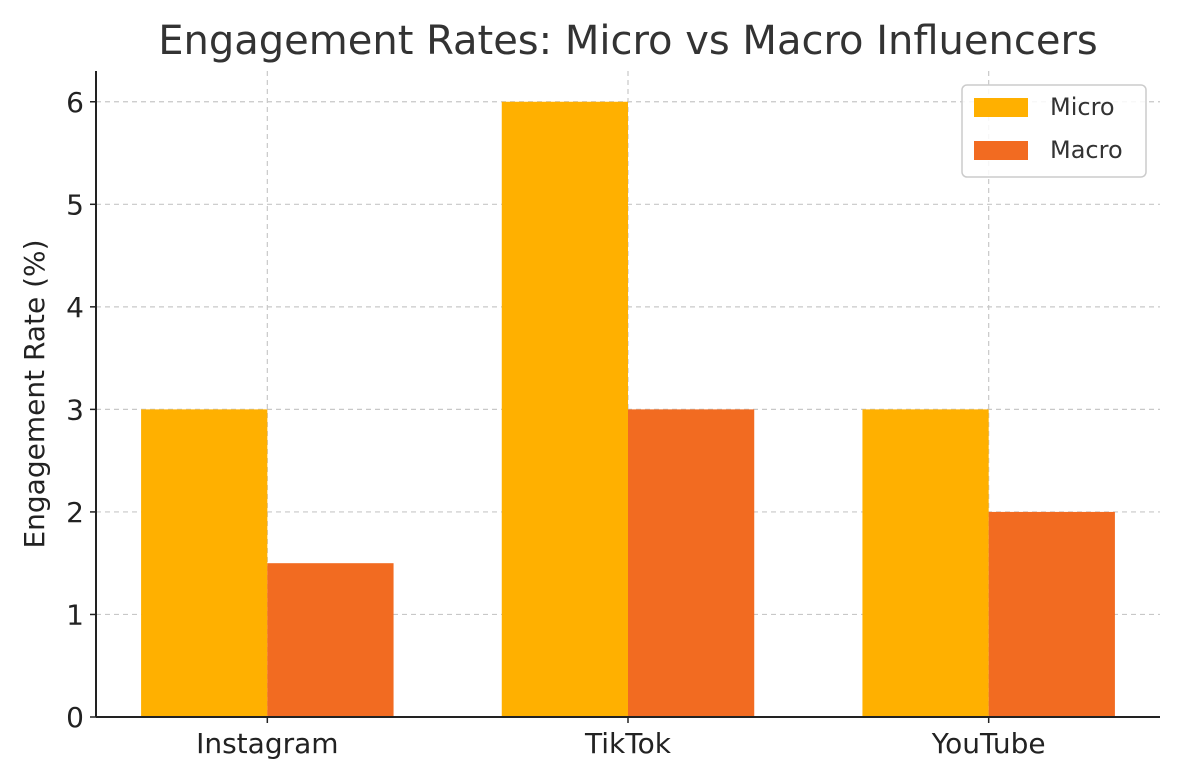  What do you see at coordinates (925, 563) in the screenshot?
I see `bar-micro-youtube` at bounding box center [925, 563].